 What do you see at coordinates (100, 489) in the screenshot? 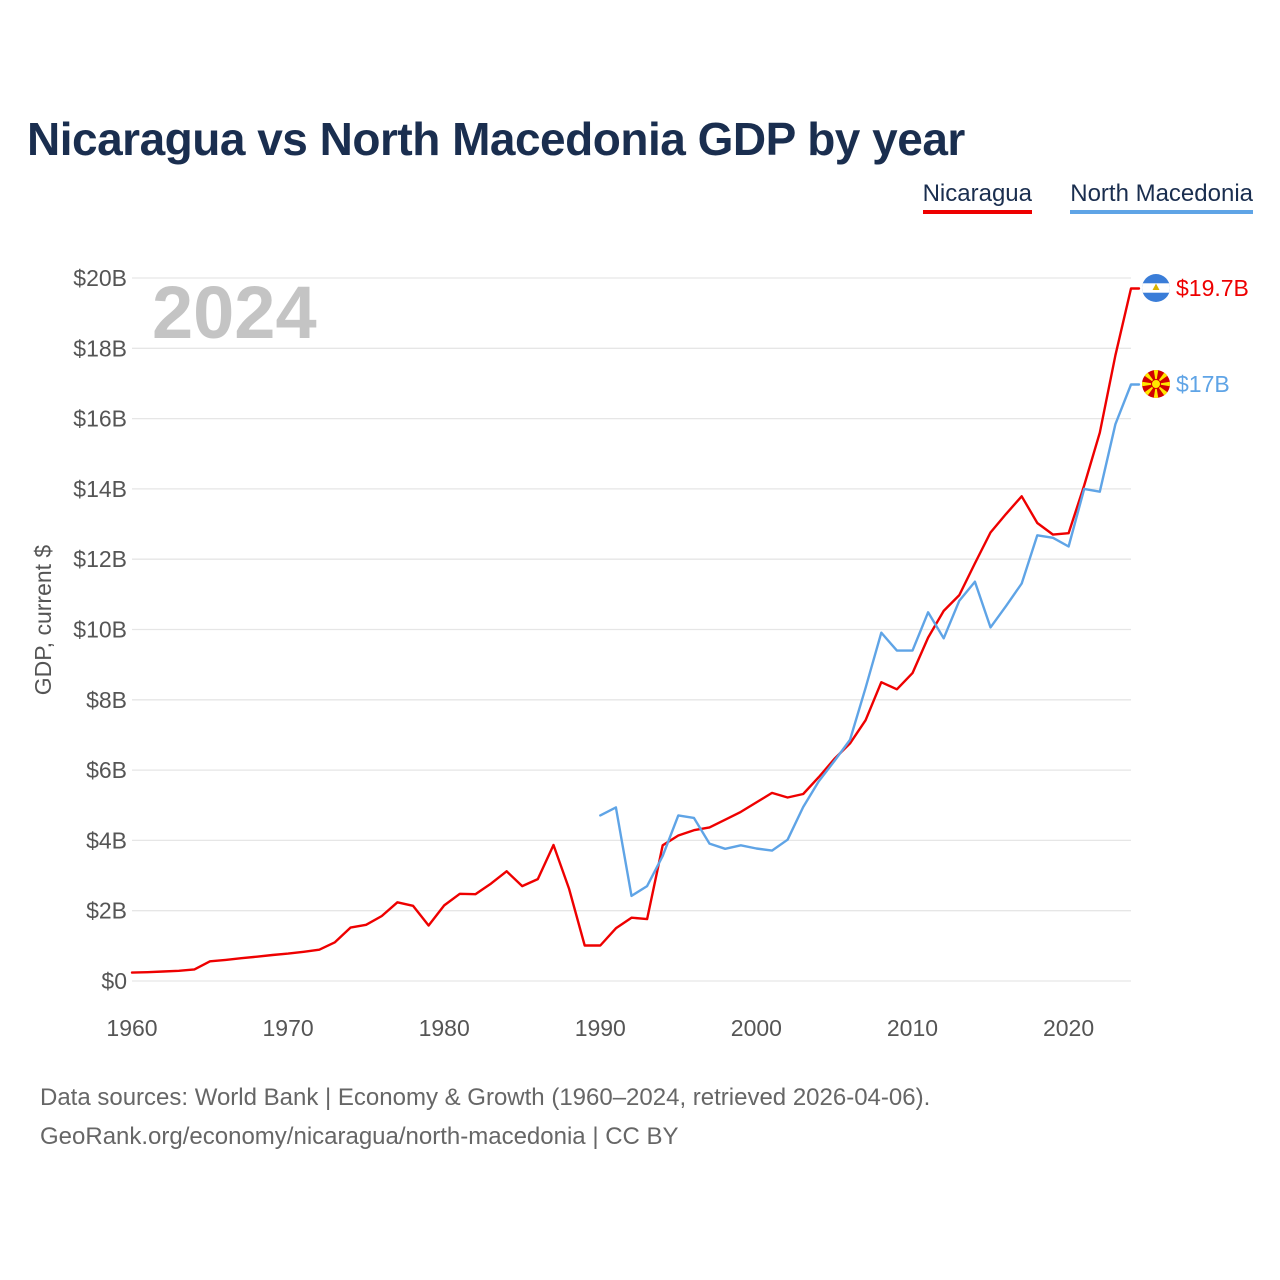
I see `y-tick-label: $14B` at bounding box center [100, 489].